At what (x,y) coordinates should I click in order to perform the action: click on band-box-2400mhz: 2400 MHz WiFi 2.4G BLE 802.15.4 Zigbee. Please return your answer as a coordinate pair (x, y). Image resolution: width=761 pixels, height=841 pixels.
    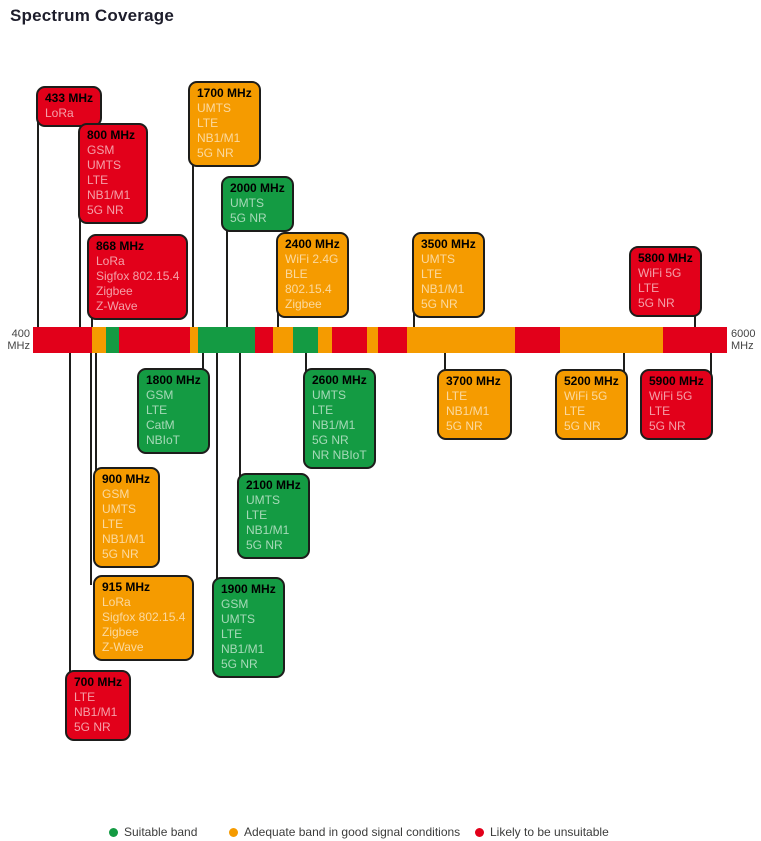
    Looking at the image, I should click on (312, 275).